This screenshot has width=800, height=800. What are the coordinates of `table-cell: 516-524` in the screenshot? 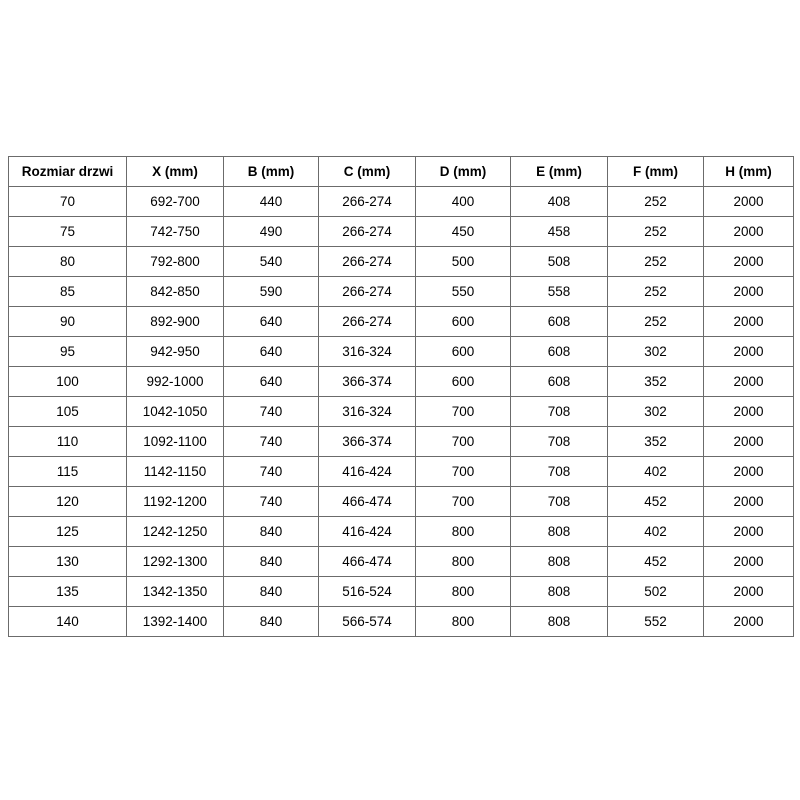 It's located at (367, 591).